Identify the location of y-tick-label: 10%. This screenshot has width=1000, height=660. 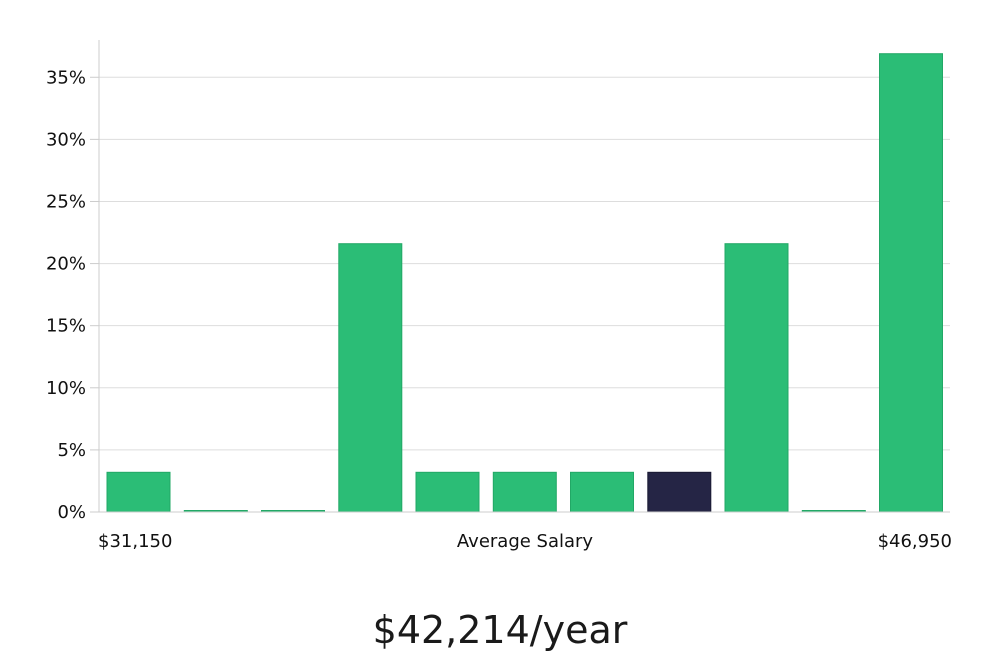
(66, 388).